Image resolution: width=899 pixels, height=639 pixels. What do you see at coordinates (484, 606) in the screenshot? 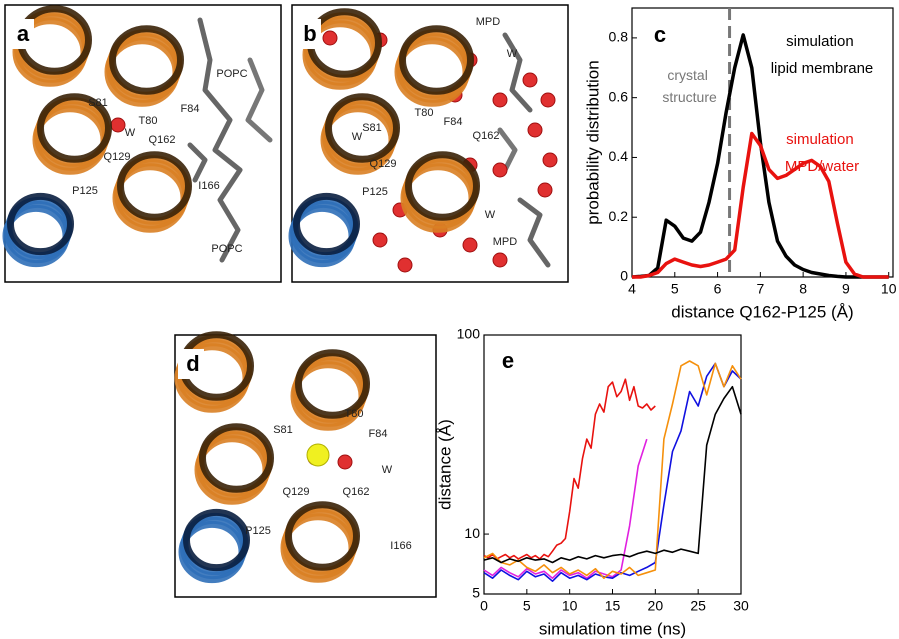
I see `x-tick-label: 0` at bounding box center [484, 606].